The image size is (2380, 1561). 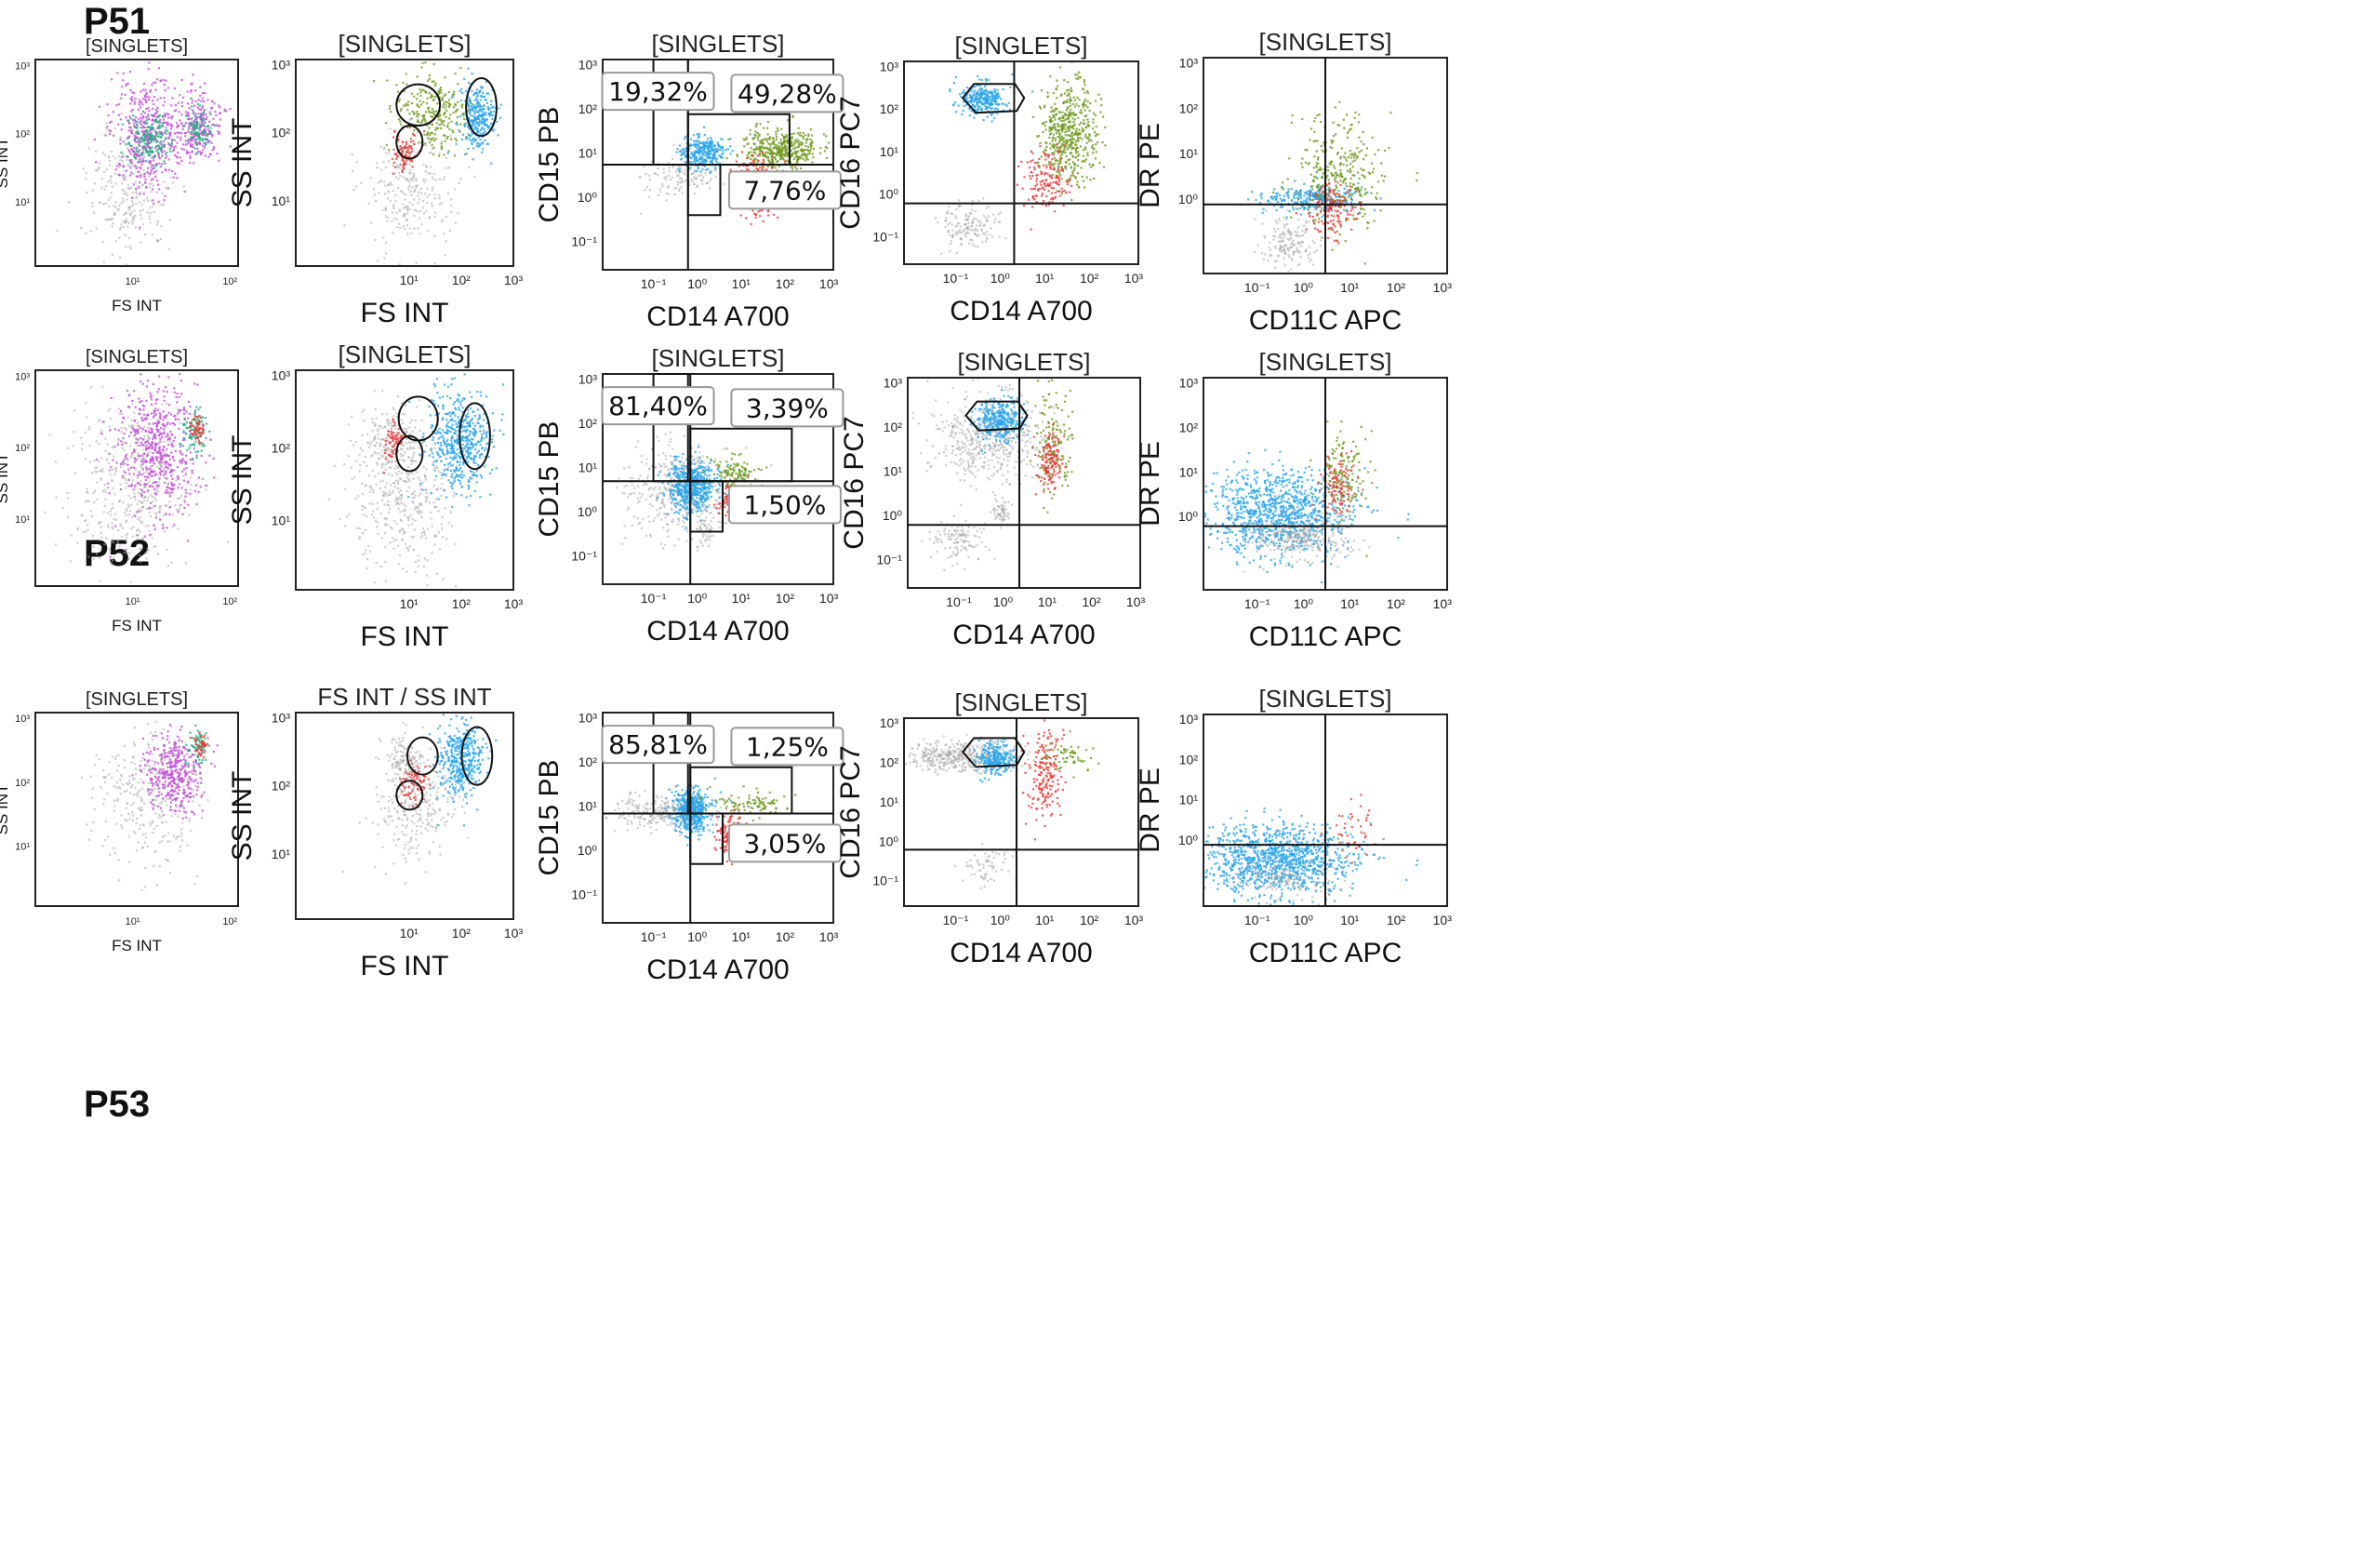 I want to click on gate-polygon, so click(x=481, y=107).